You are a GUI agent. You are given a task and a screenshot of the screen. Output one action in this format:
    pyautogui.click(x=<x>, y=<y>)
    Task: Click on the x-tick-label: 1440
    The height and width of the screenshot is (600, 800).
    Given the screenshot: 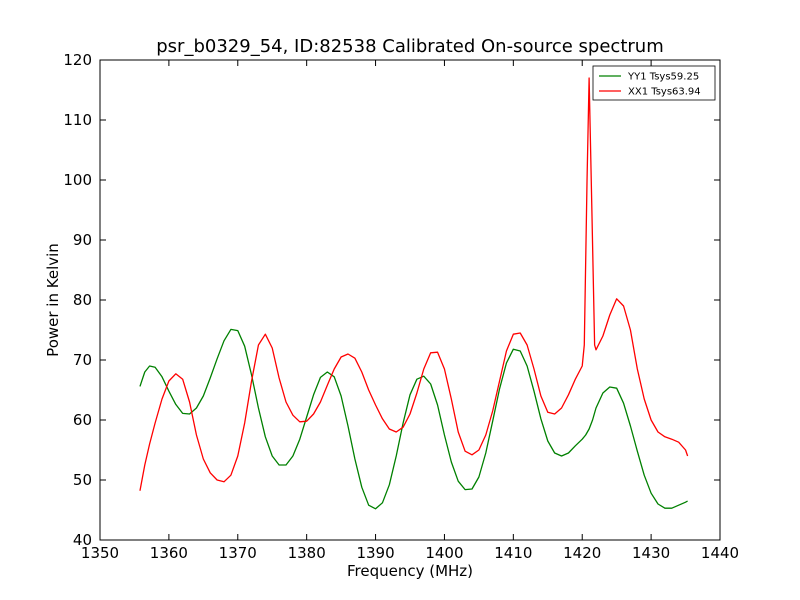 What is the action you would take?
    pyautogui.click(x=720, y=553)
    